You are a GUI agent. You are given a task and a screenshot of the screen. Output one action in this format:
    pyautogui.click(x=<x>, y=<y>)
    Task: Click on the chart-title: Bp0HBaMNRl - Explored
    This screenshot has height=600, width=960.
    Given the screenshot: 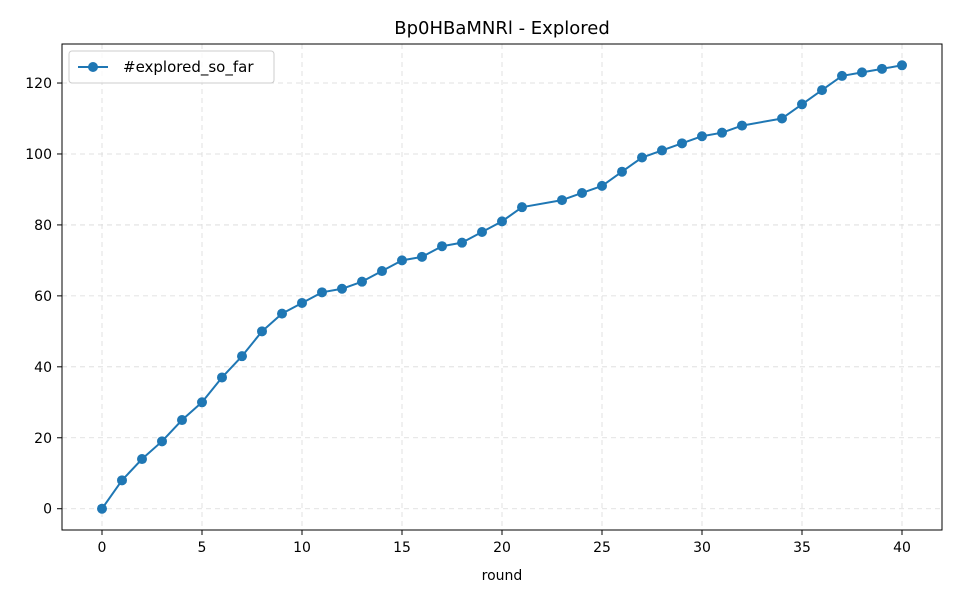 What is the action you would take?
    pyautogui.click(x=502, y=28)
    